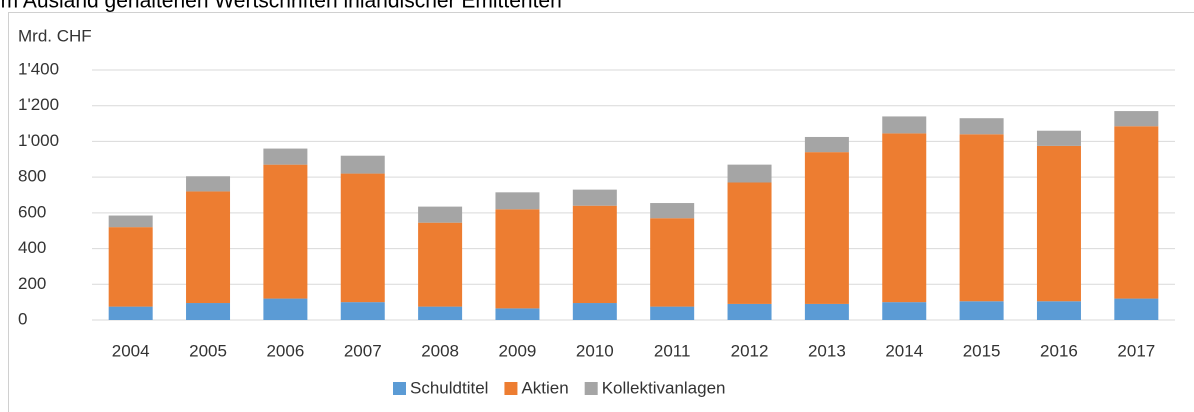 The image size is (1194, 412). What do you see at coordinates (1136, 350) in the screenshot?
I see `x-tick-label: 2017` at bounding box center [1136, 350].